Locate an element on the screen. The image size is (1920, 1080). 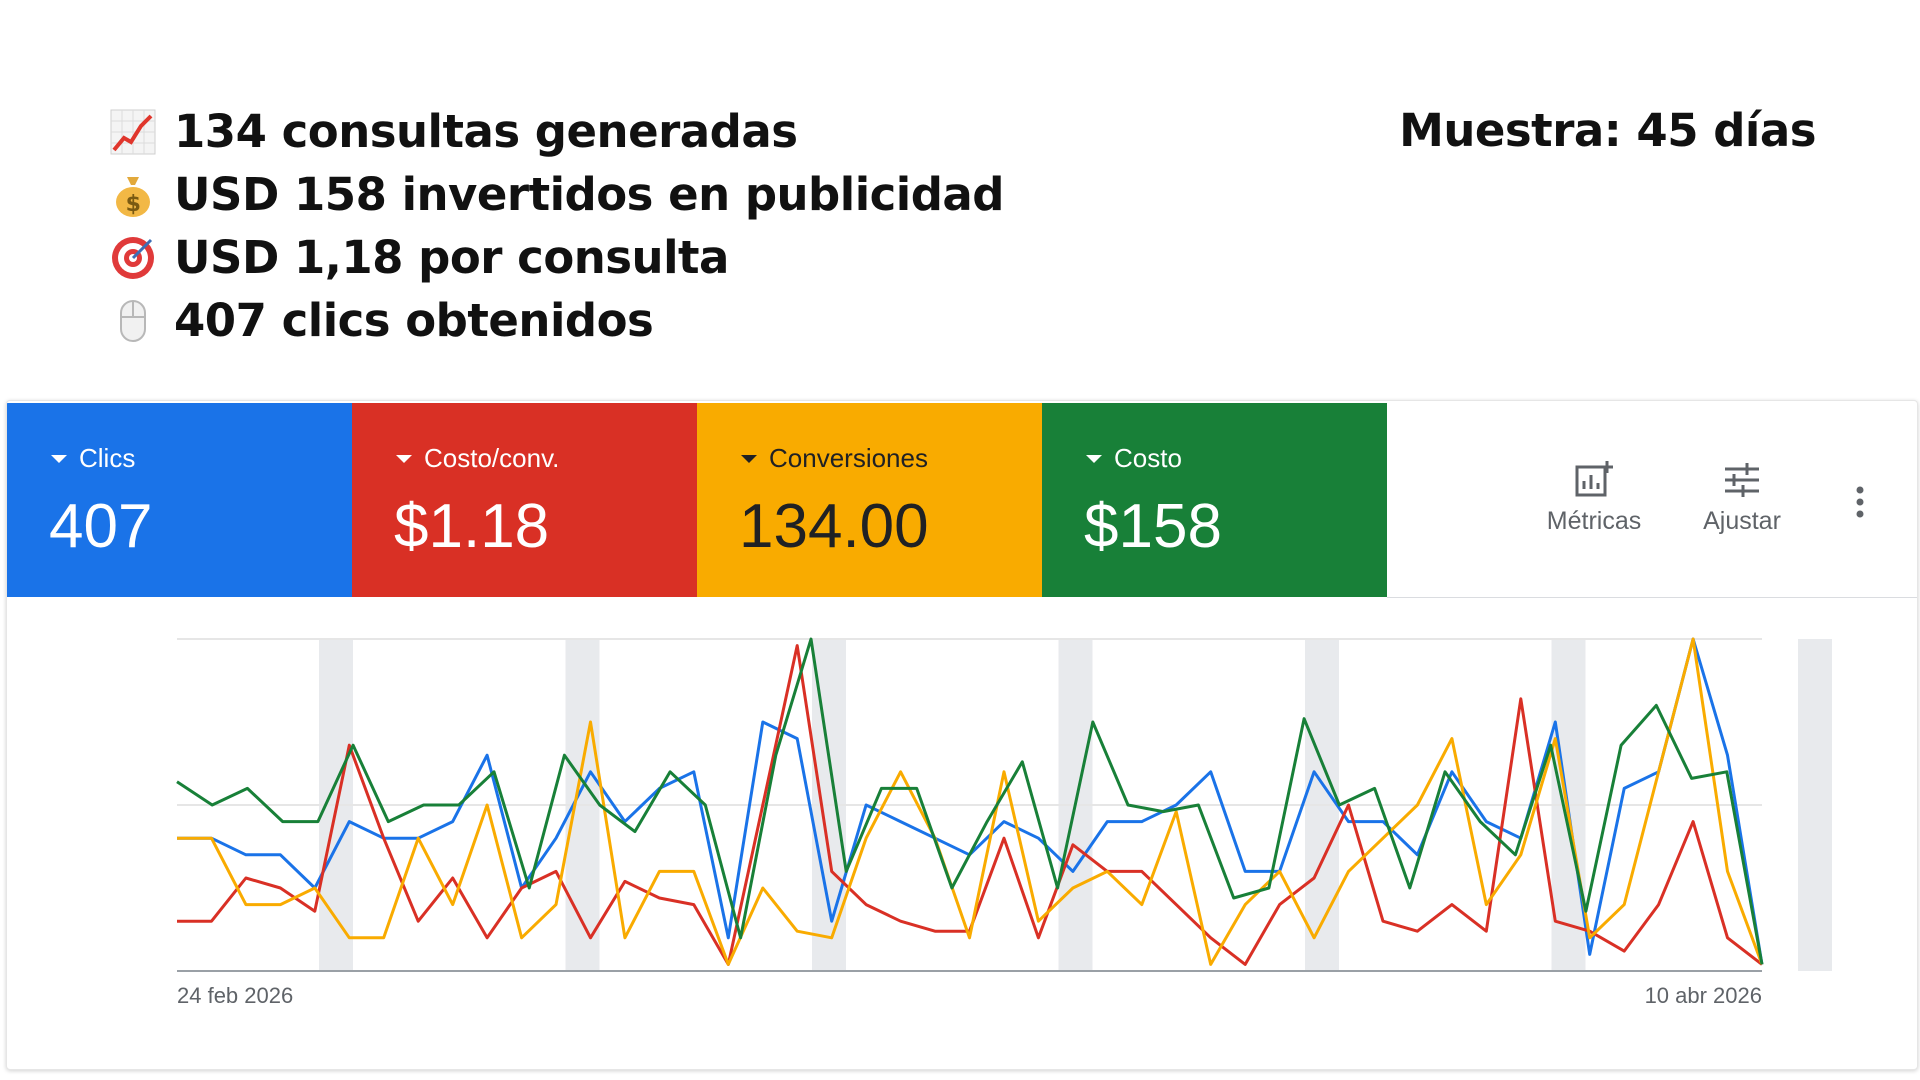
weekend-band is located at coordinates (1815, 805).